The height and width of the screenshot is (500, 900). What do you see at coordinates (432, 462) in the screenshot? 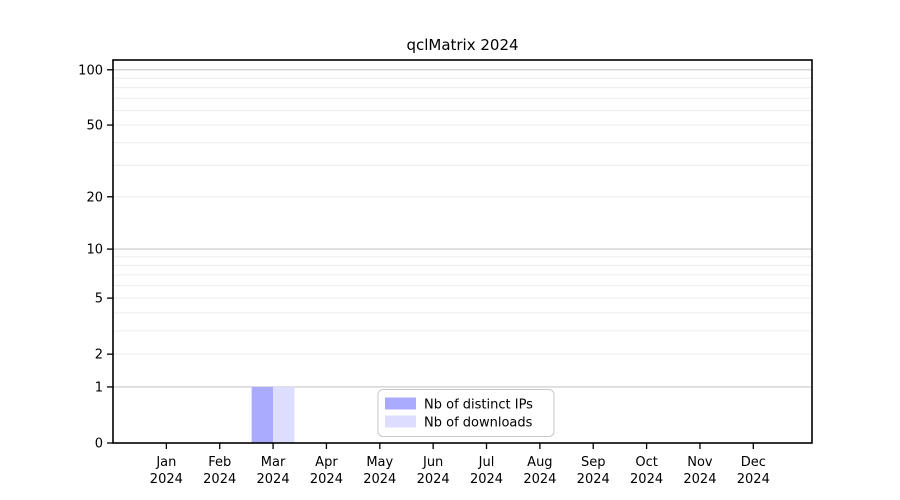
I see `x-axis-month-label: Jun` at bounding box center [432, 462].